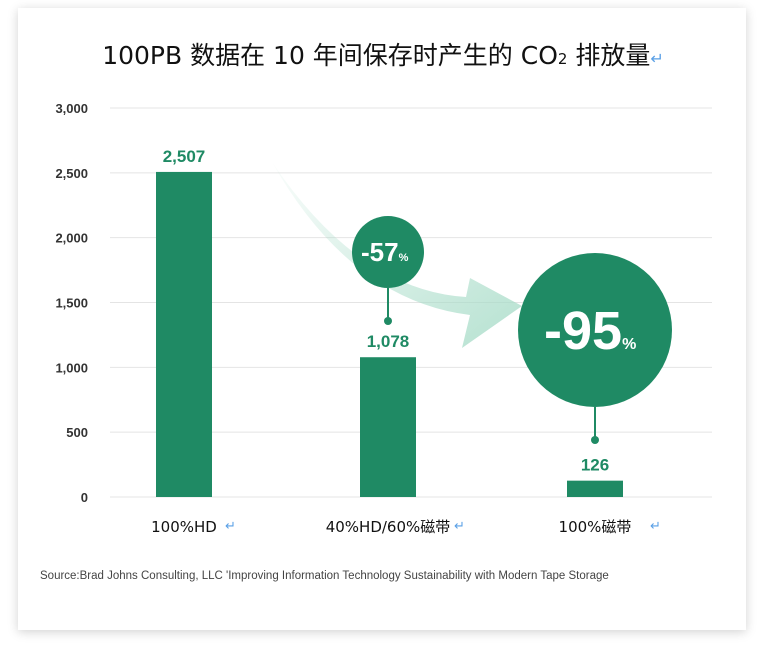  What do you see at coordinates (77, 432) in the screenshot?
I see `y-tick-label: 500` at bounding box center [77, 432].